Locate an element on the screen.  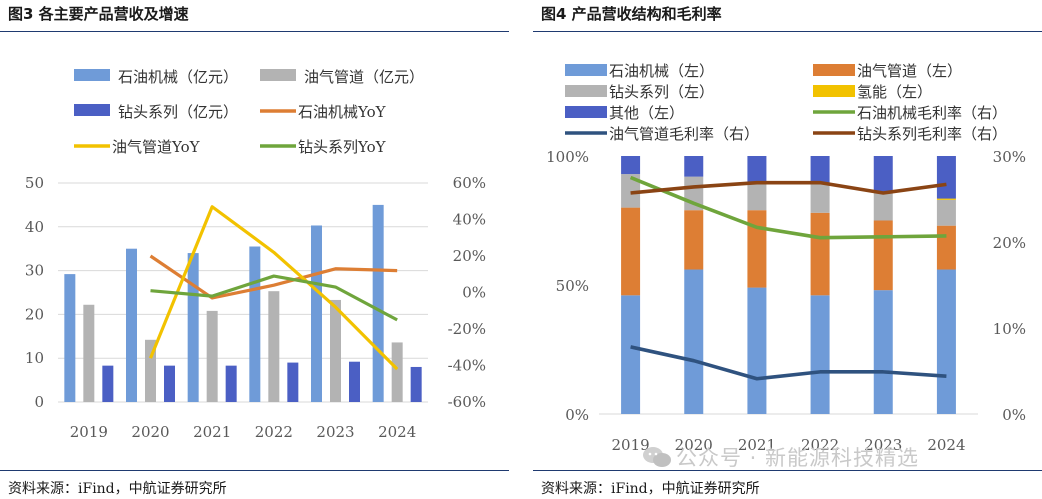
watermark: 公众号 · 新能源科技精选 is located at coordinates (798, 458).